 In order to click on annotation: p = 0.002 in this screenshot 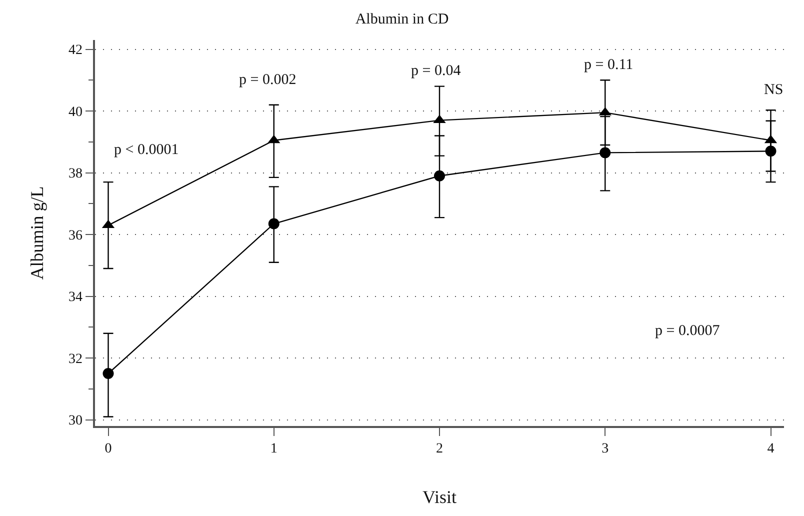, I will do `click(267, 80)`.